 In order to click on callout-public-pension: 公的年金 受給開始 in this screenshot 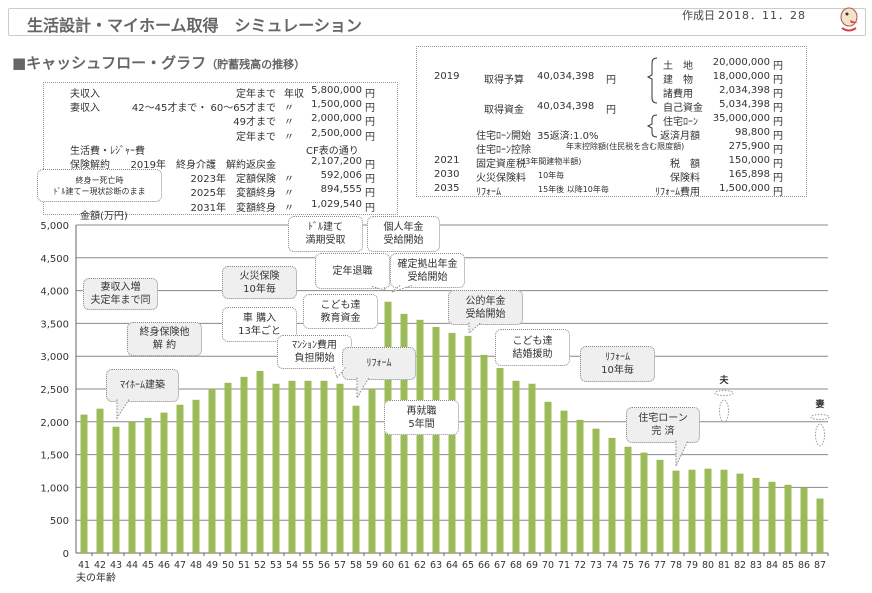, I will do `click(485, 307)`.